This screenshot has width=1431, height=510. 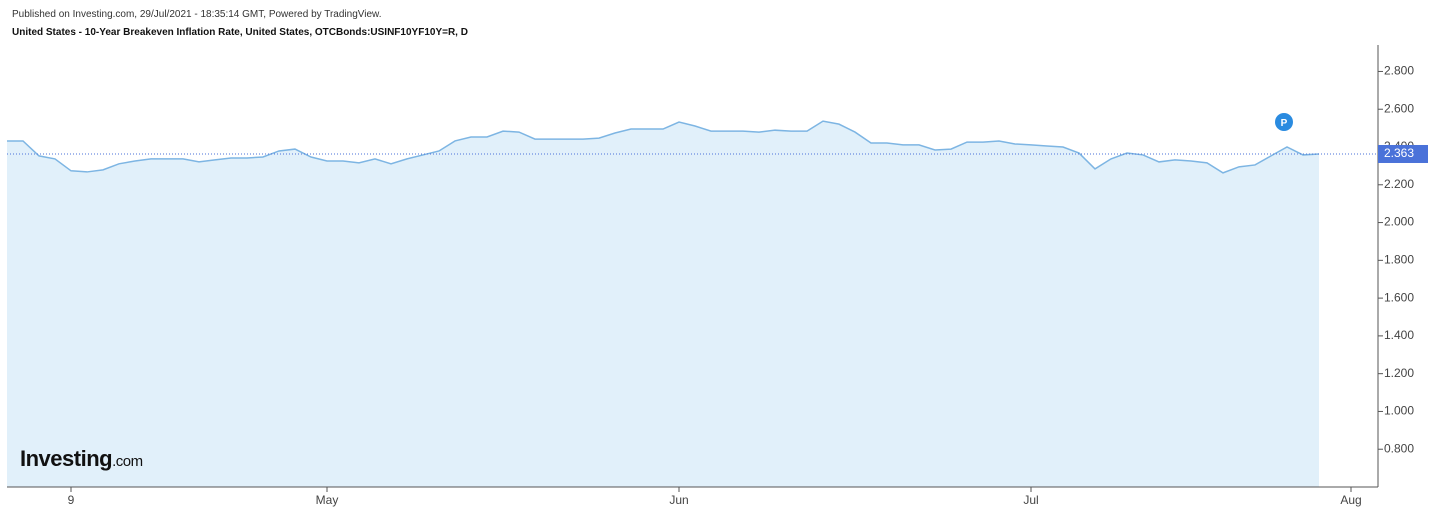 I want to click on line, so click(x=663, y=147).